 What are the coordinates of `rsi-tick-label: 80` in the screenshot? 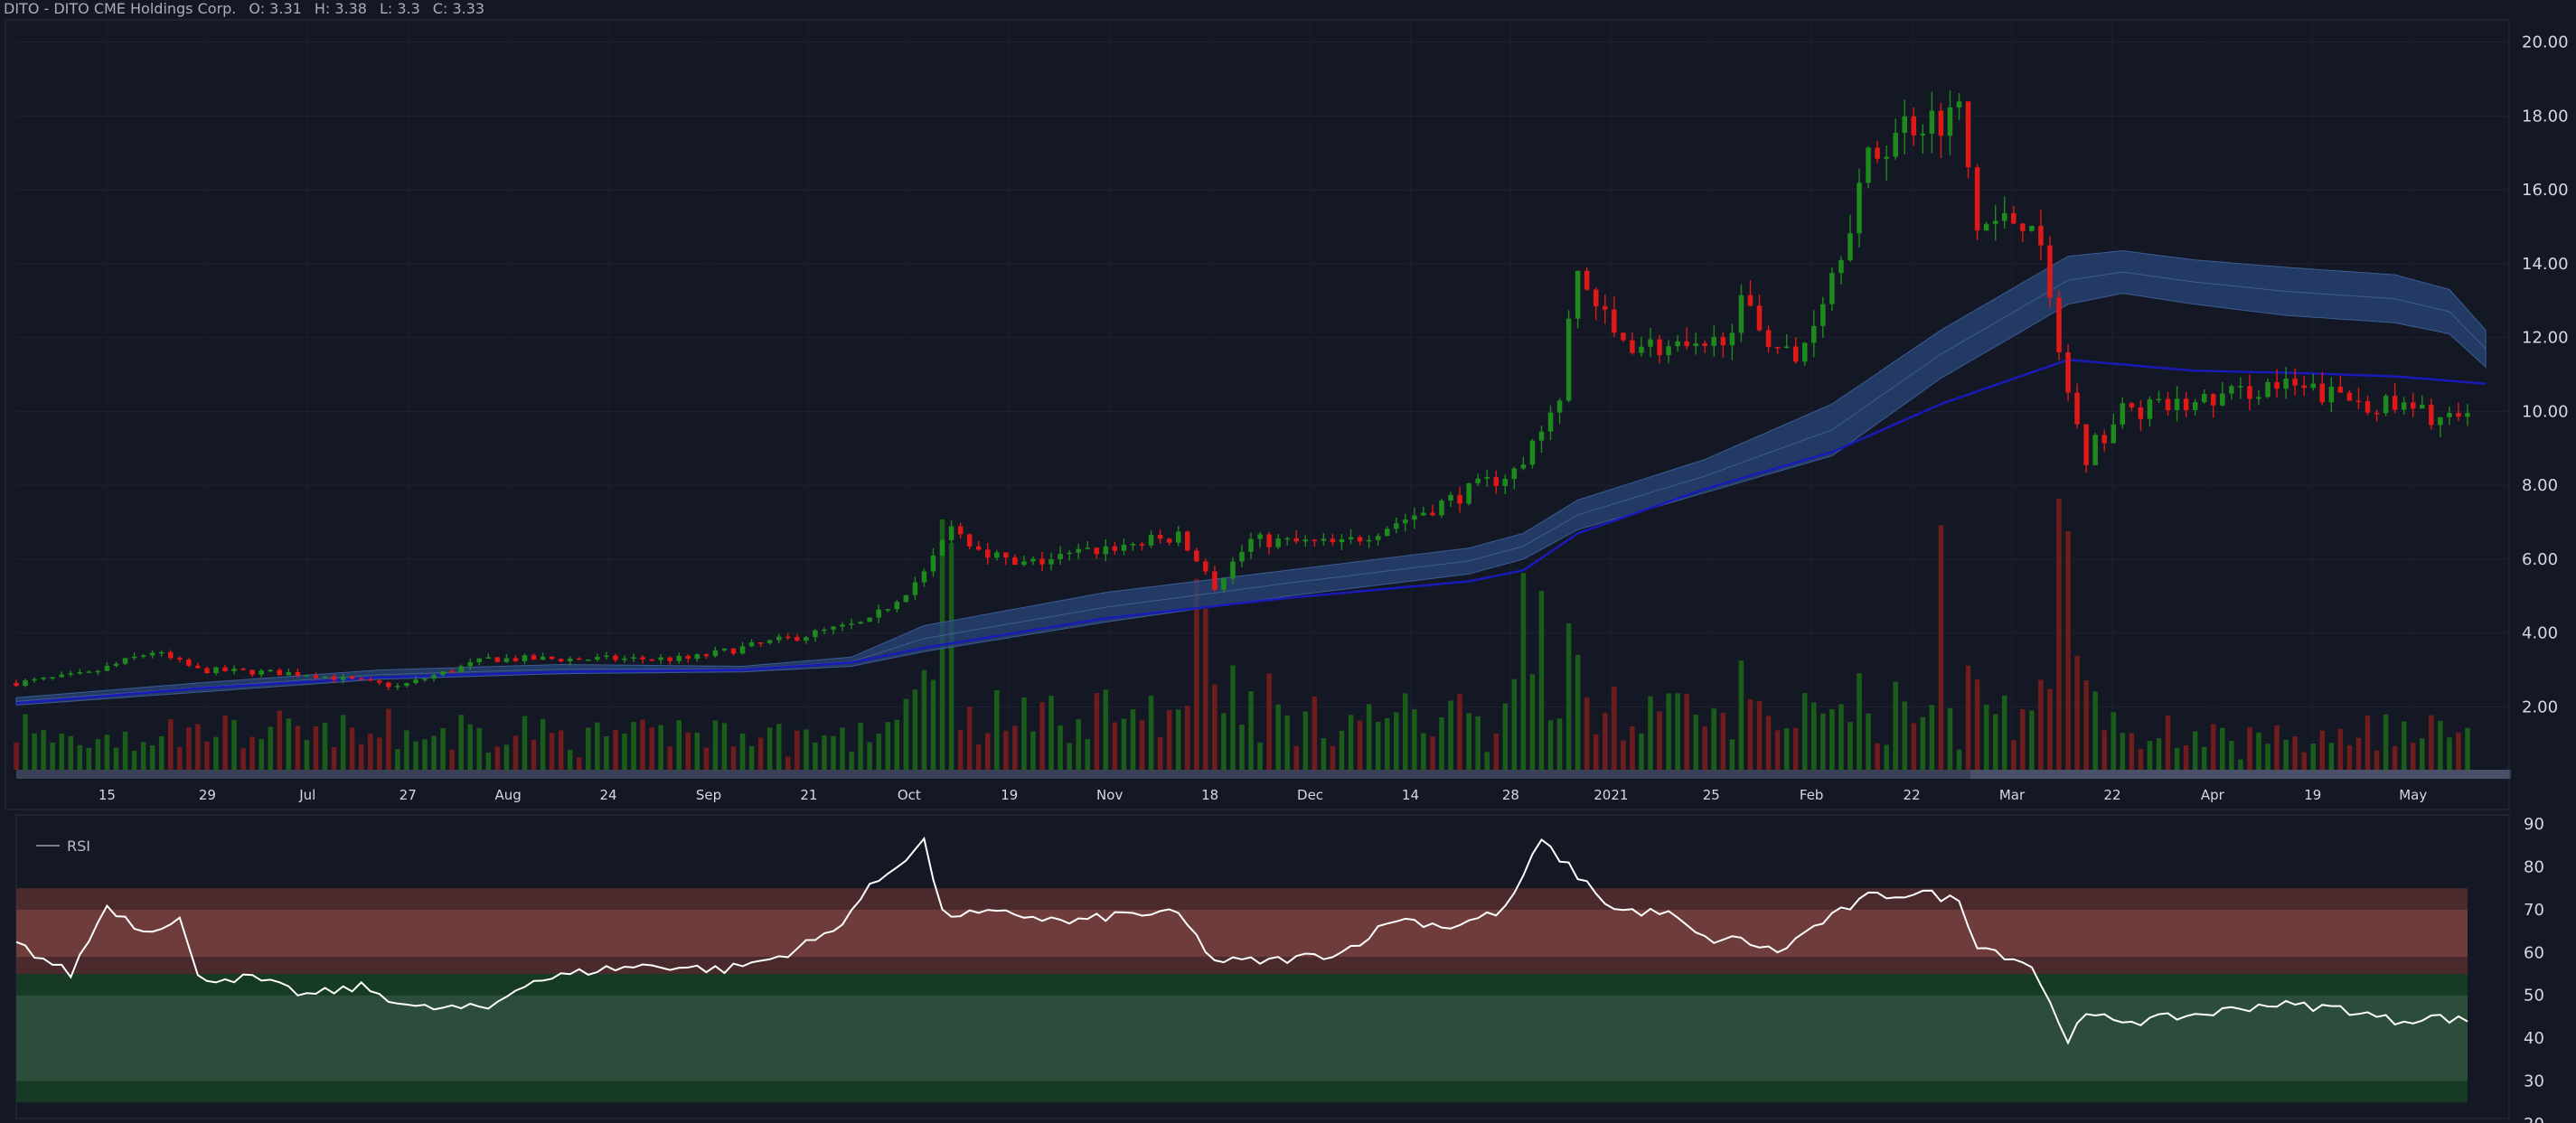 It's located at (2534, 866).